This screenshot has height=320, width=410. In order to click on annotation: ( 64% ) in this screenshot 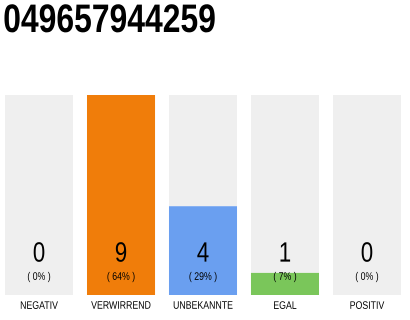, I will do `click(121, 277)`.